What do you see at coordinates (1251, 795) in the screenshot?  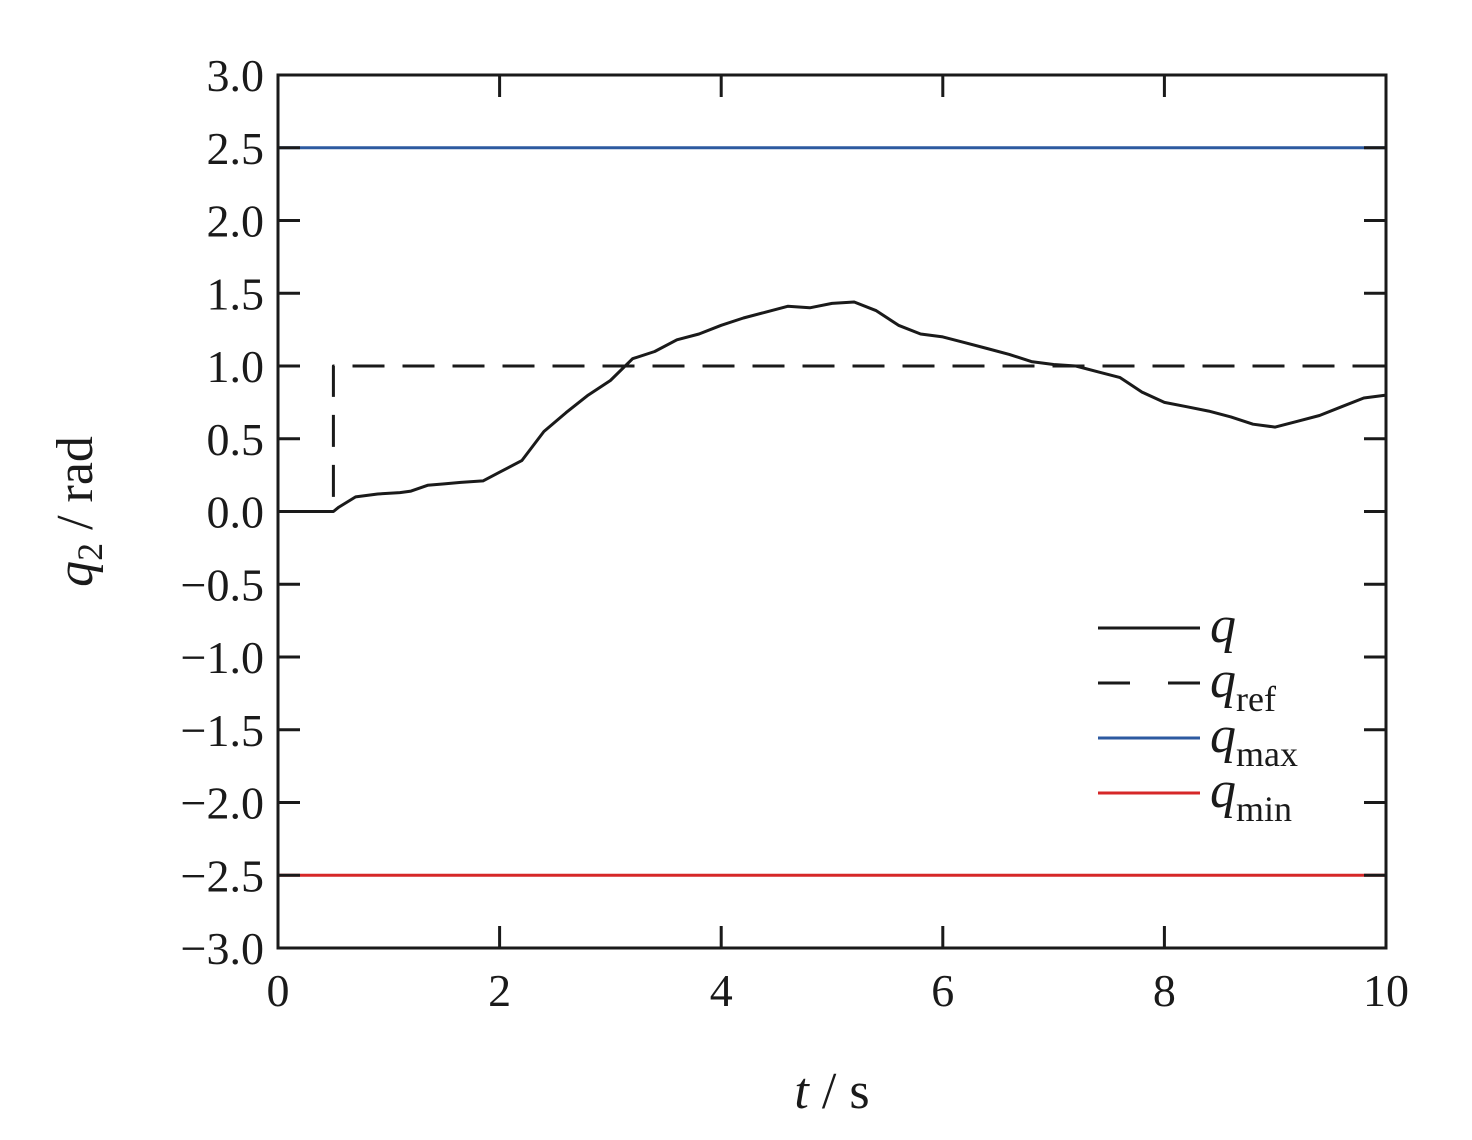 I see `legend-label-q-min: qmin` at bounding box center [1251, 795].